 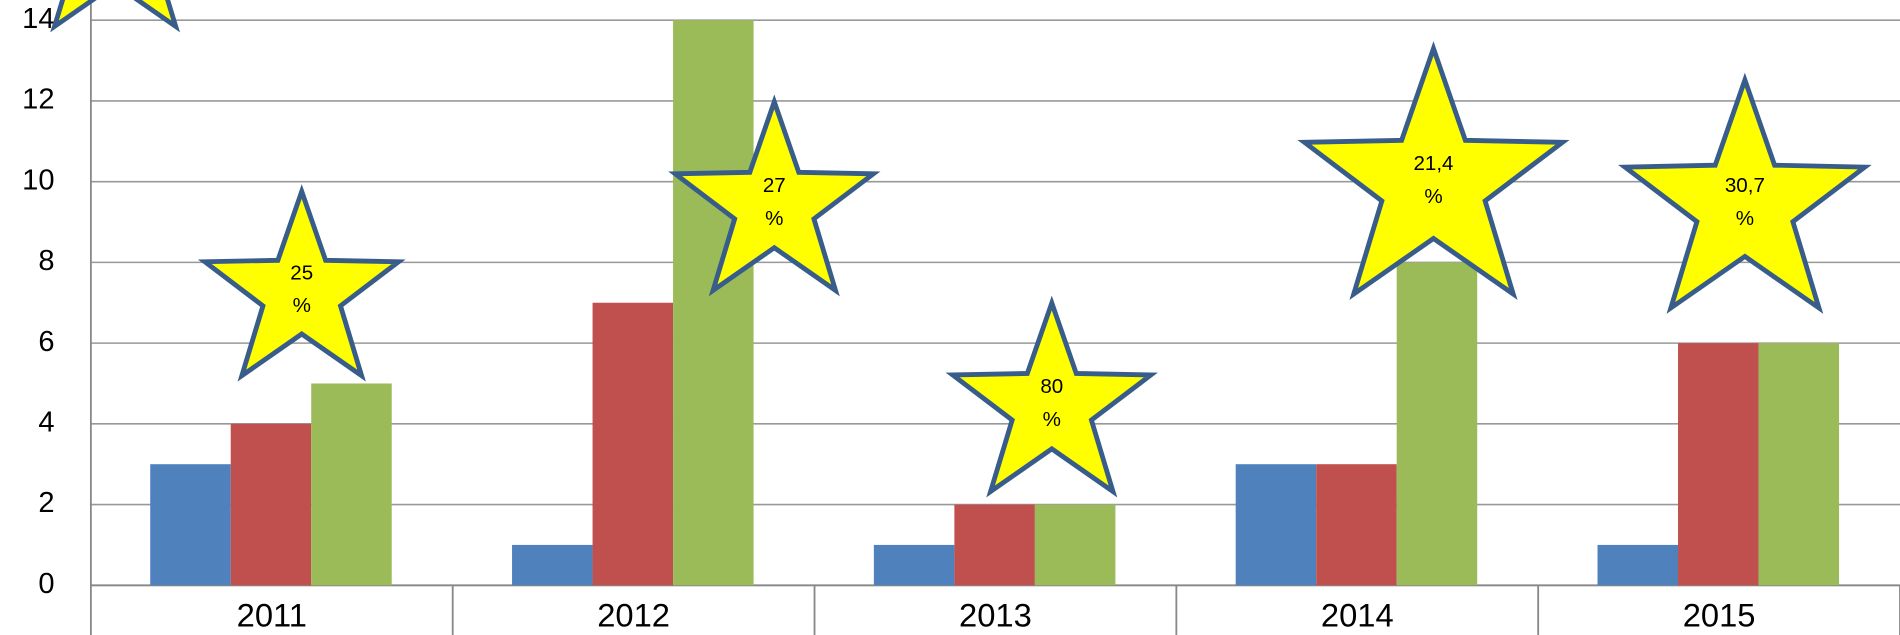 I want to click on y-tick-label: 2, so click(x=46, y=503).